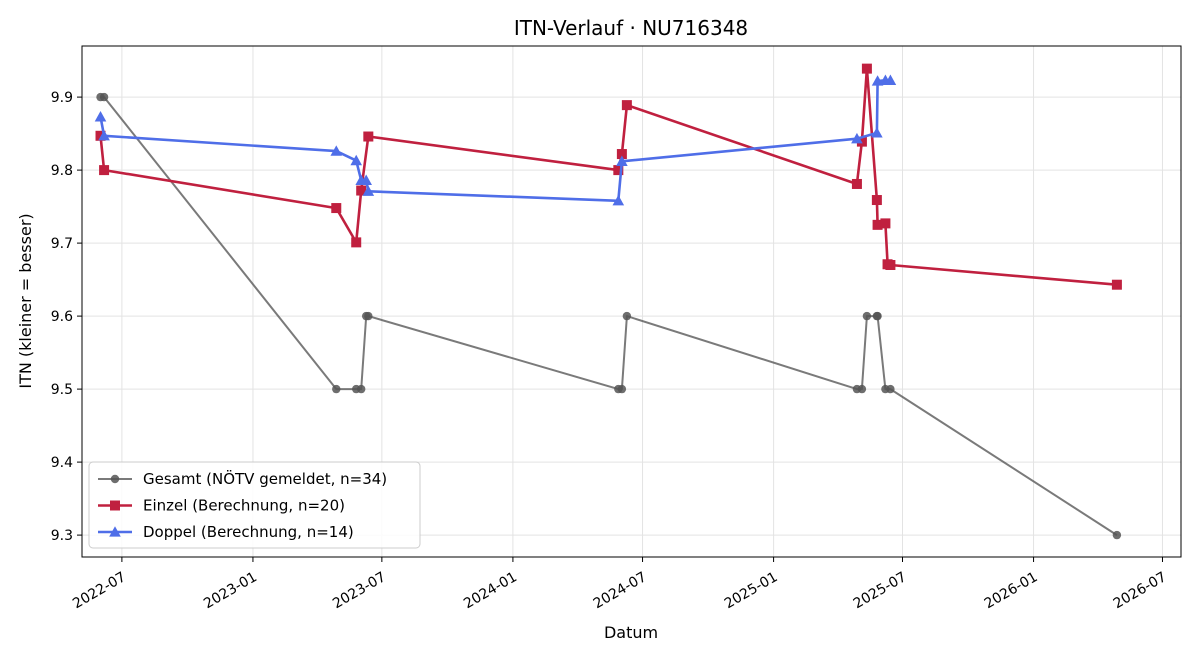 This screenshot has width=1200, height=660. What do you see at coordinates (62, 536) in the screenshot?
I see `y-tick-label: 9.3` at bounding box center [62, 536].